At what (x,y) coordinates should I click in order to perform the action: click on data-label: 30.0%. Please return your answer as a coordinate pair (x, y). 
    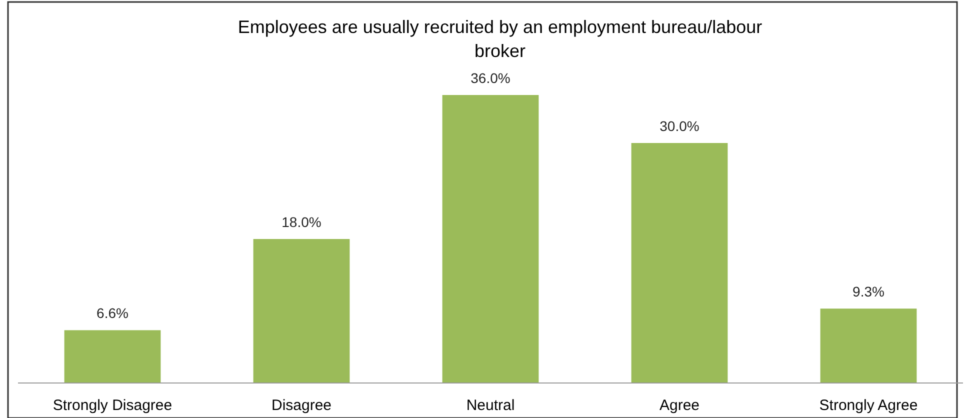
    Looking at the image, I should click on (680, 126).